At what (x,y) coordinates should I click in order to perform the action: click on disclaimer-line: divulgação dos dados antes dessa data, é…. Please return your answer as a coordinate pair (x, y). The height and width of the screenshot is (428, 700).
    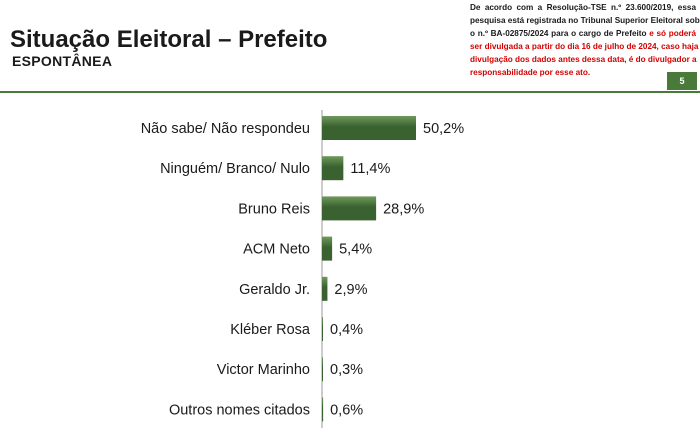
    Looking at the image, I should click on (583, 60).